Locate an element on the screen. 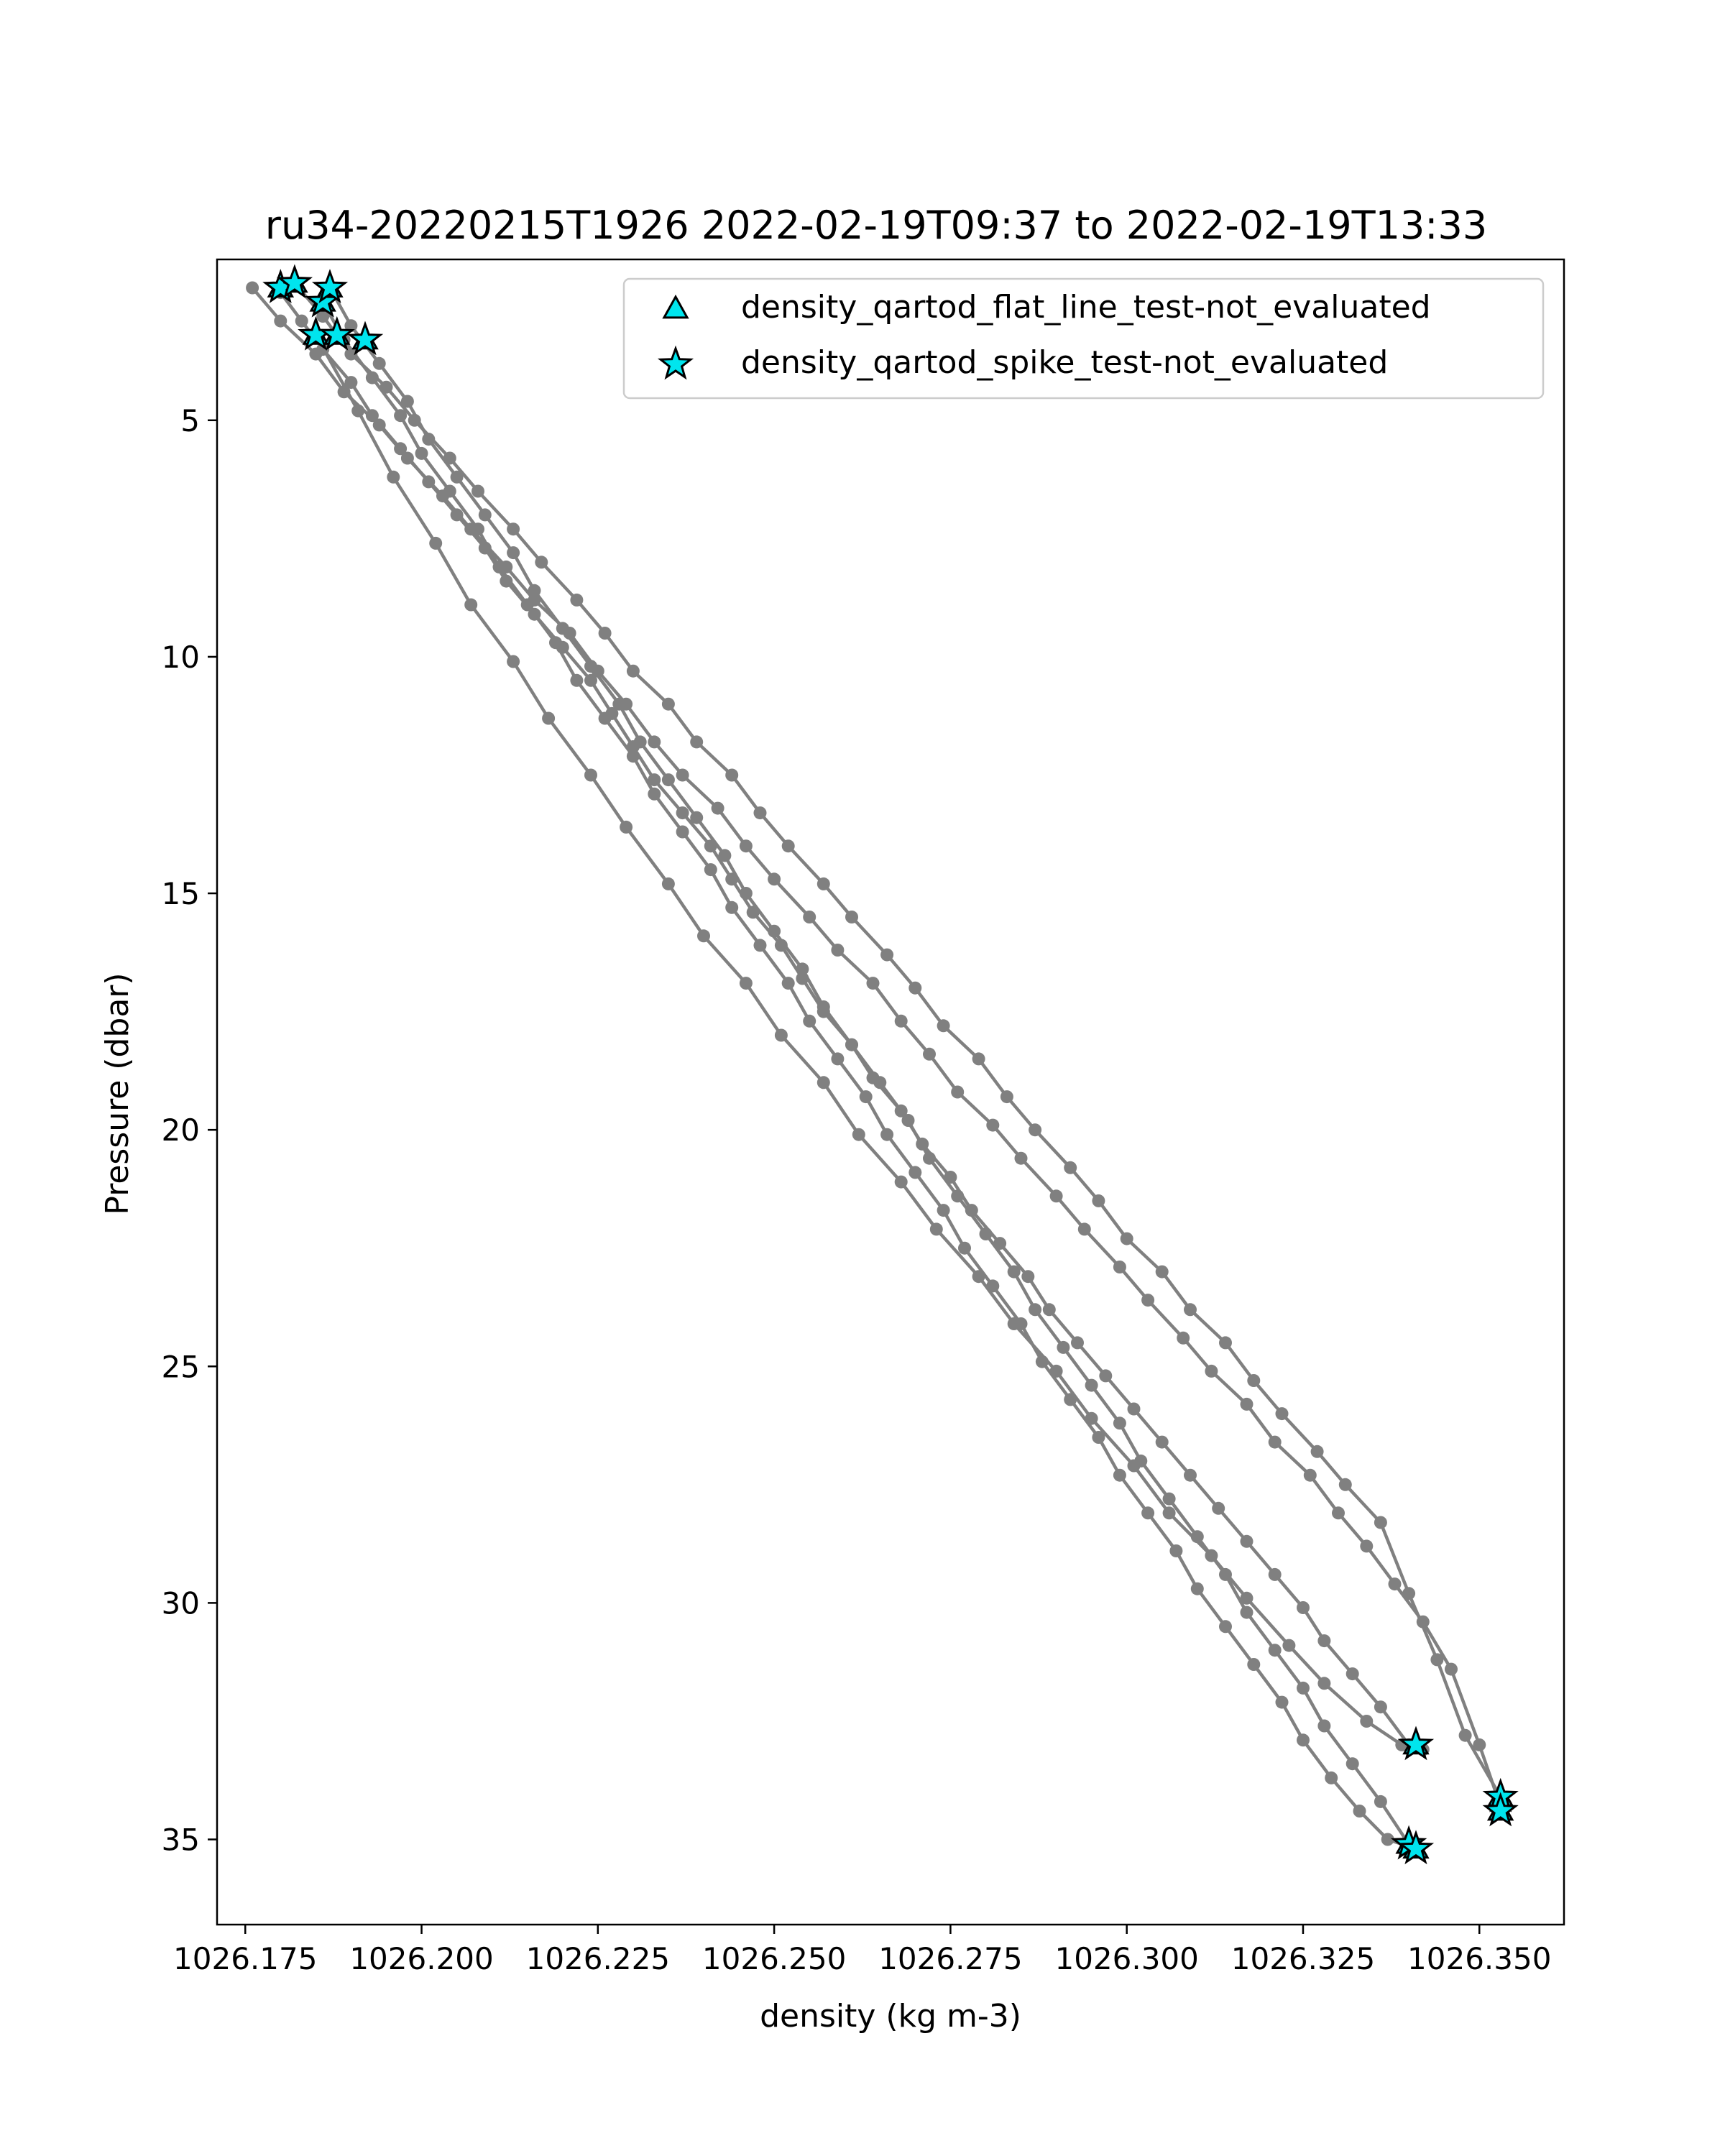 This screenshot has height=2156, width=1725. legend-triangle-marker is located at coordinates (675, 306).